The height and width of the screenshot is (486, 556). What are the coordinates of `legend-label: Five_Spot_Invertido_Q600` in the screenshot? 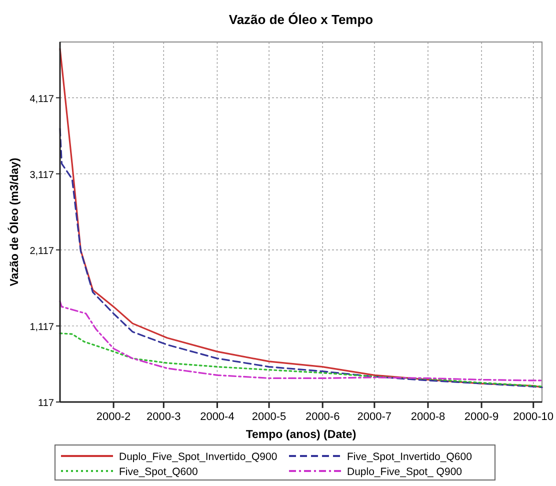 It's located at (409, 457).